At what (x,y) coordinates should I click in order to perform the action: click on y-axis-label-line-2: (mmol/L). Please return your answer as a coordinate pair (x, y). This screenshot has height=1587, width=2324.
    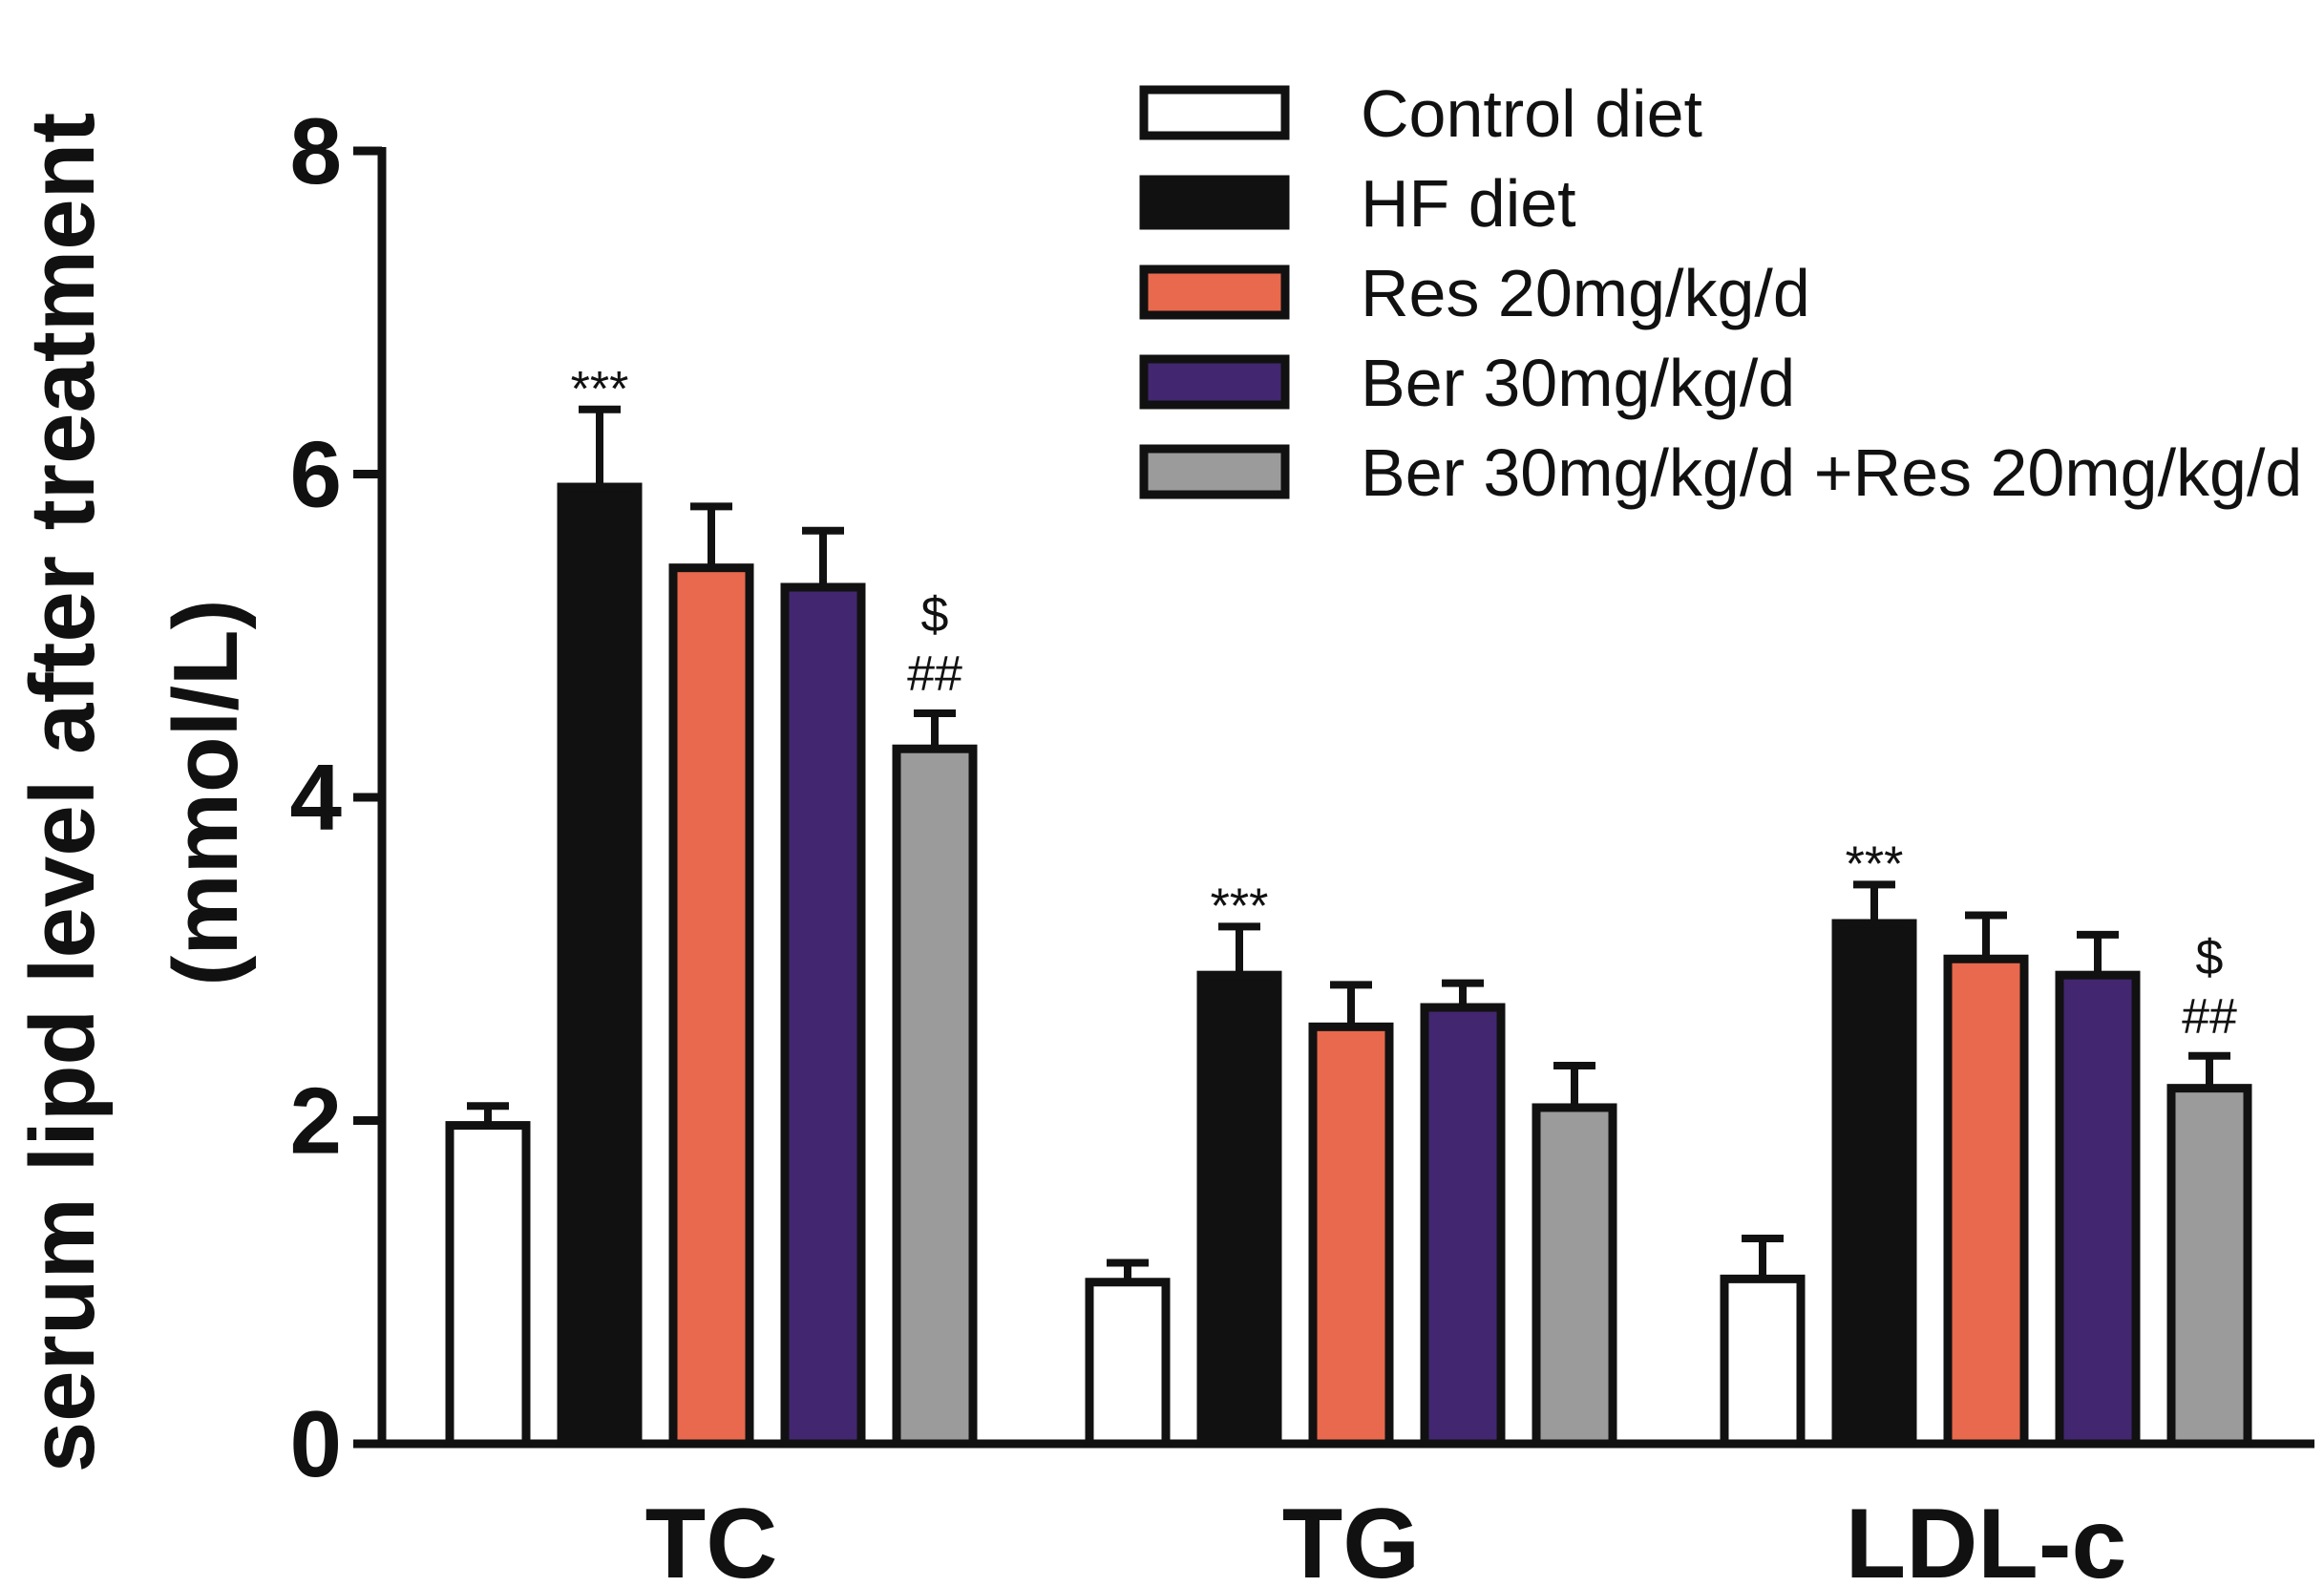
    Looking at the image, I should click on (206, 792).